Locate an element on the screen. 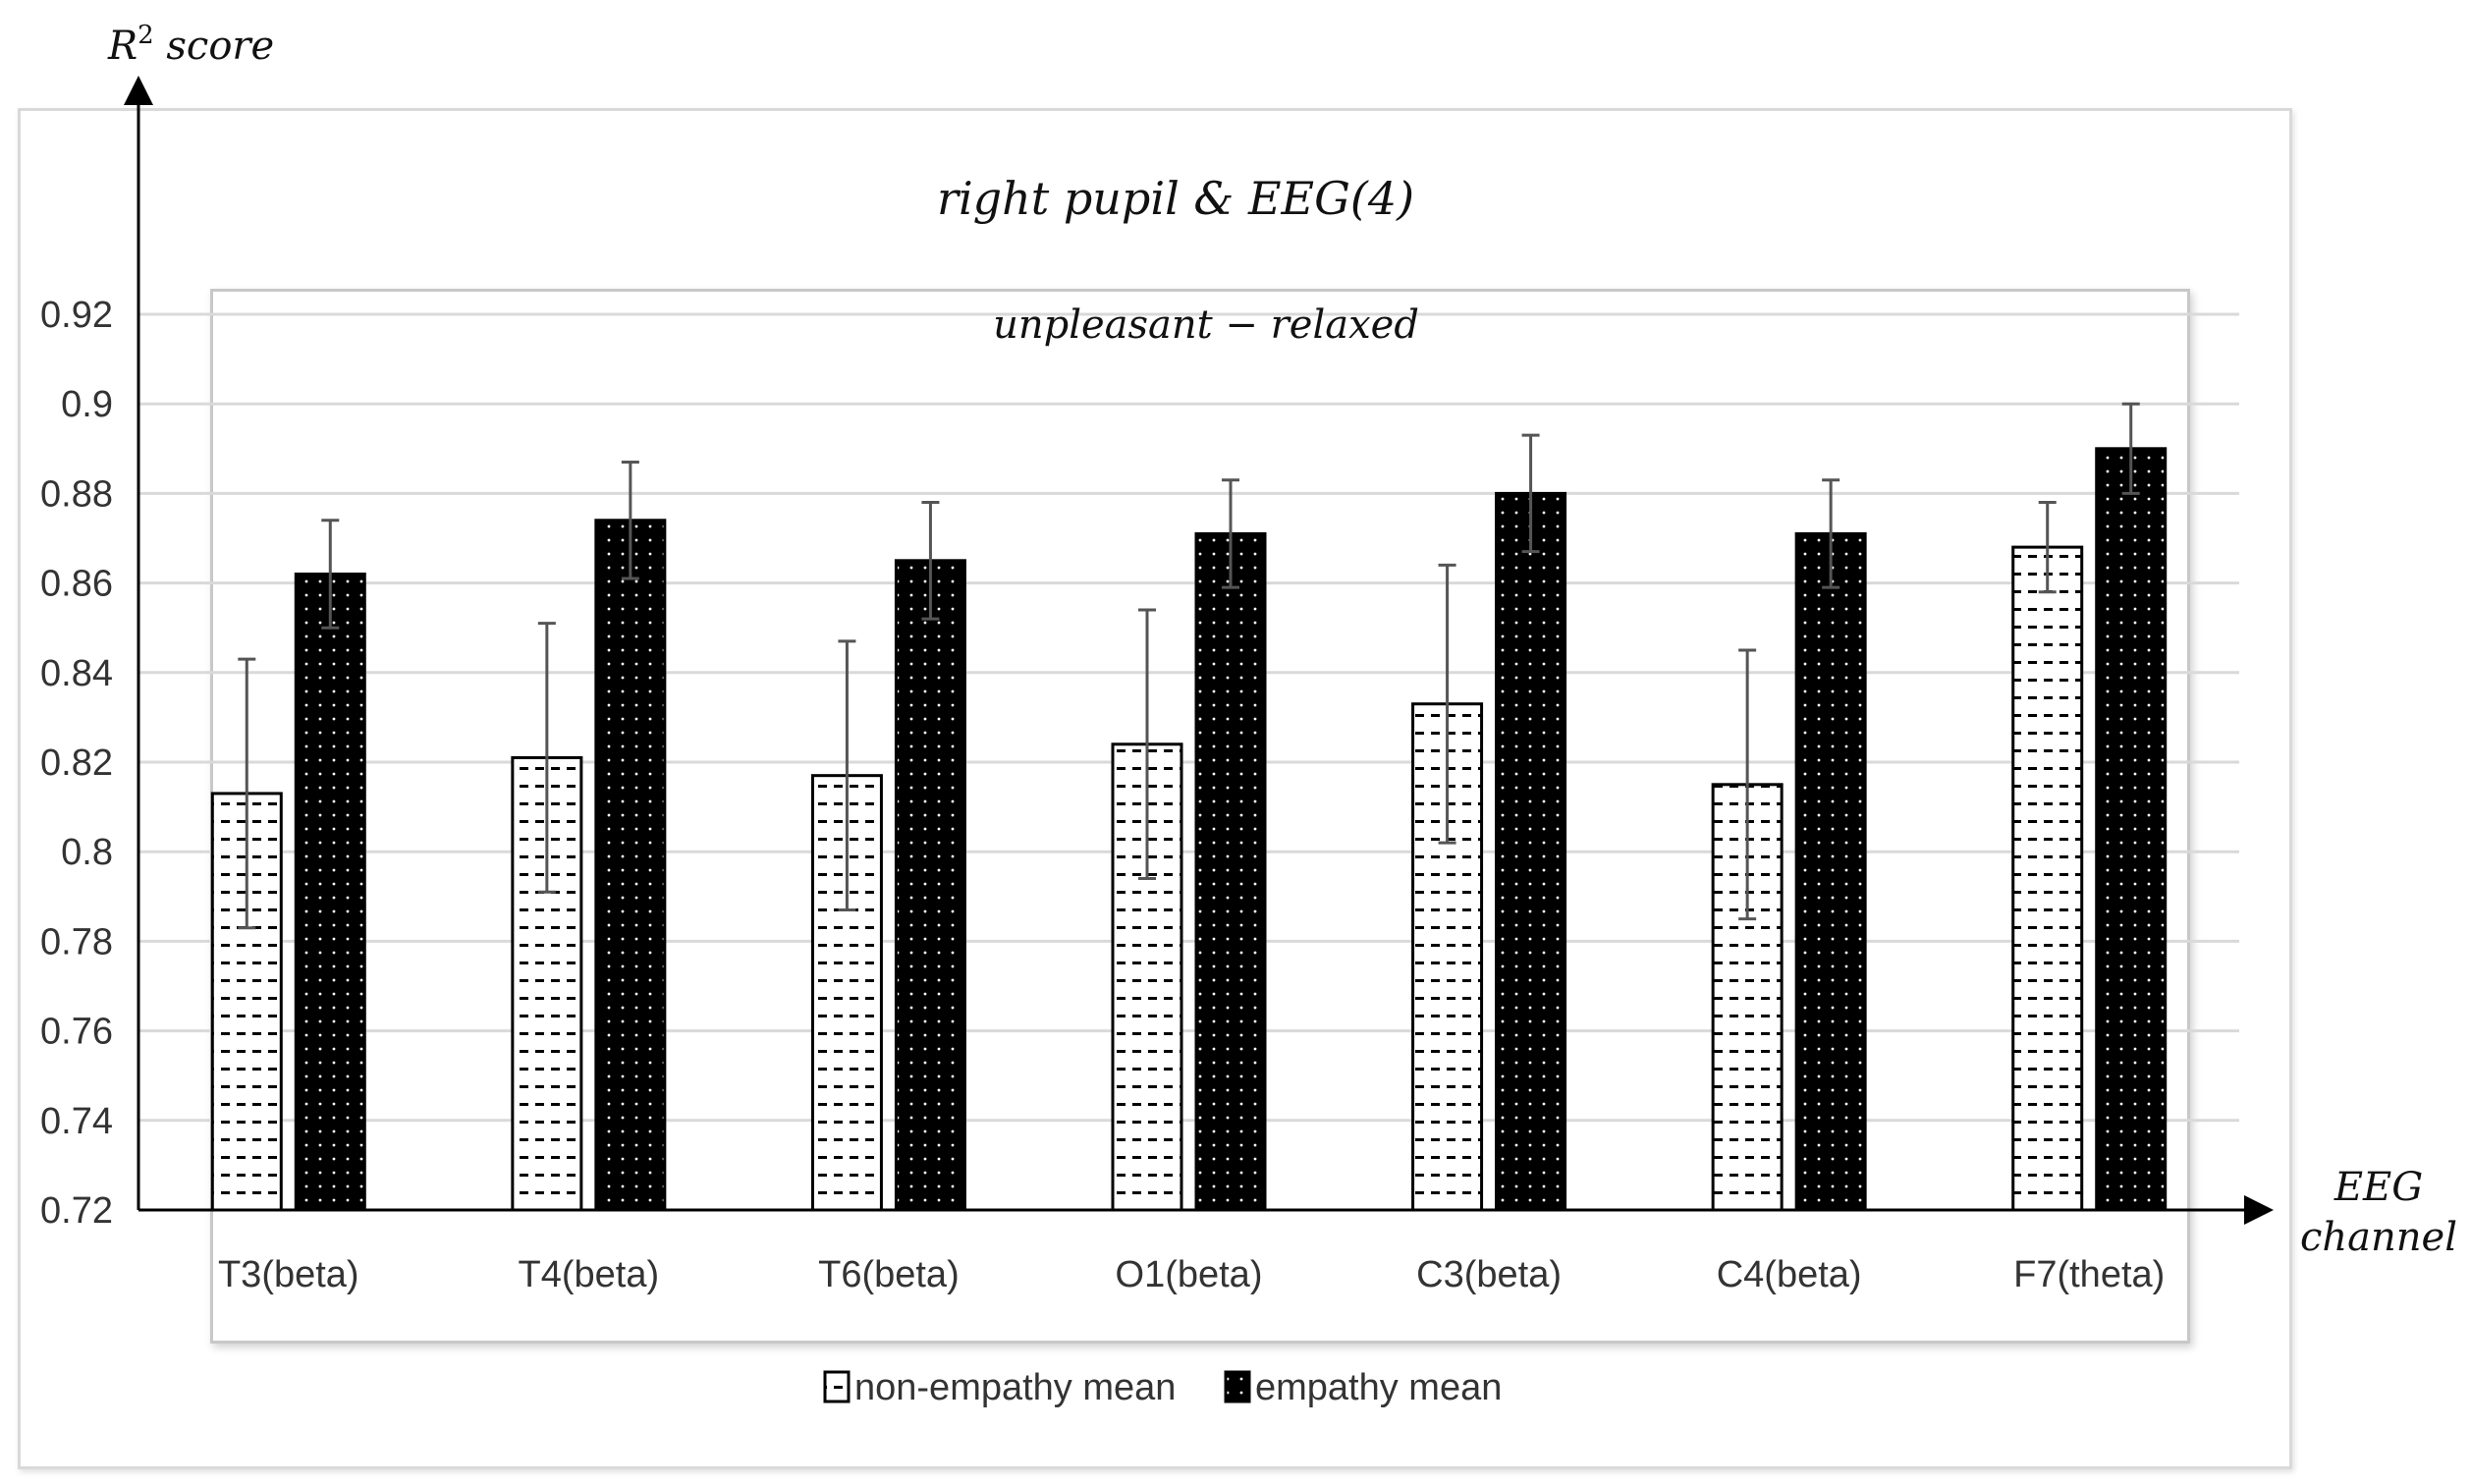 The height and width of the screenshot is (1484, 2471). x-axis-label-line1: EEG is located at coordinates (2378, 1187).